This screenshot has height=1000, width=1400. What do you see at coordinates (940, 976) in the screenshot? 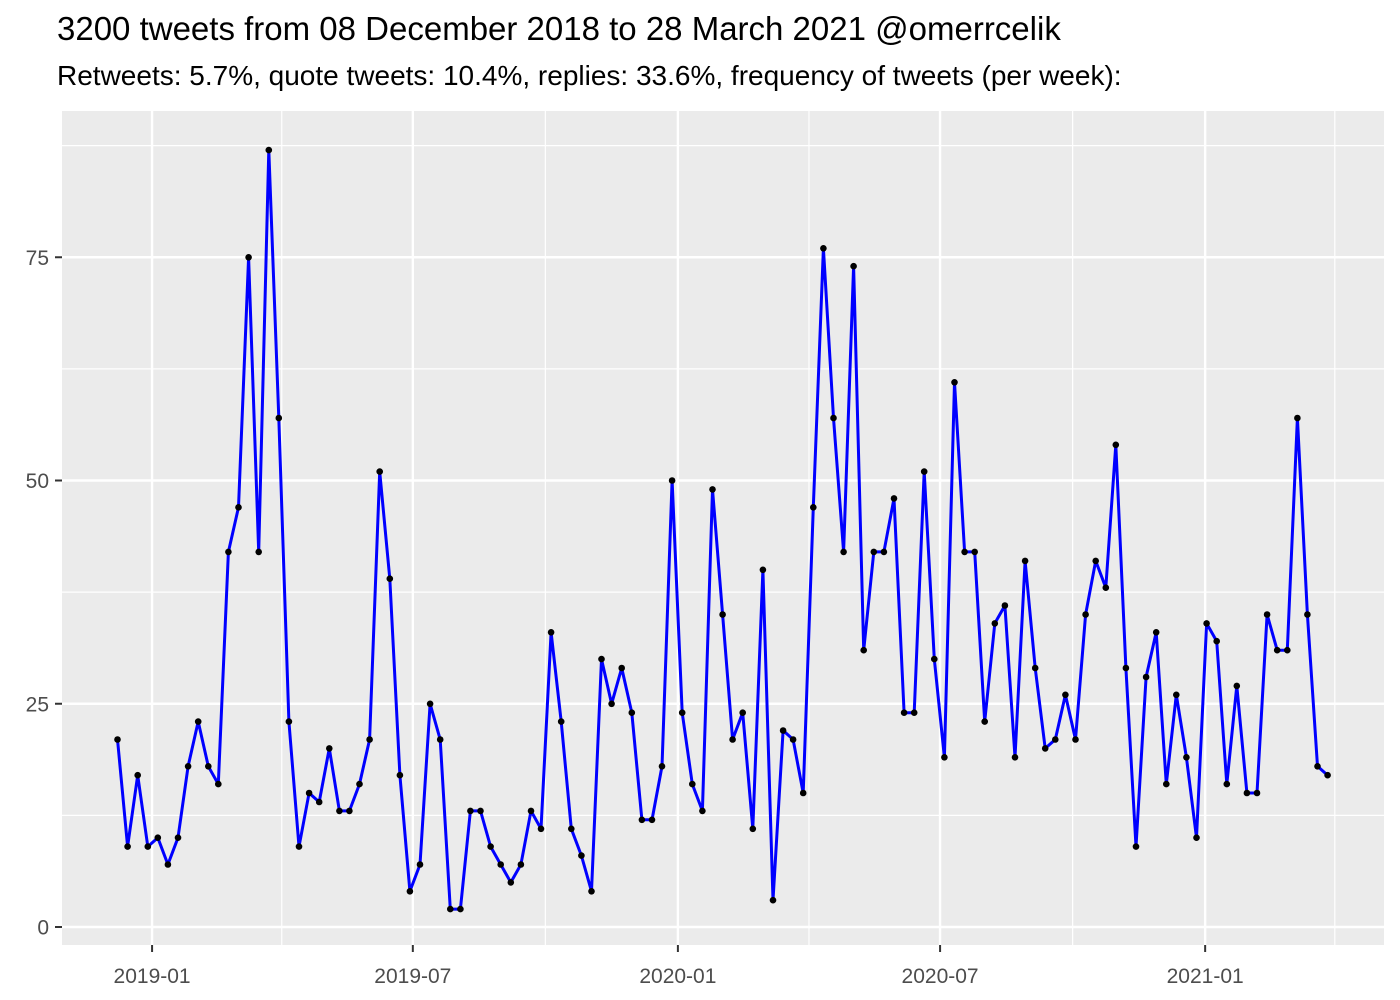
I see `x-tick-label: 2020-07` at bounding box center [940, 976].